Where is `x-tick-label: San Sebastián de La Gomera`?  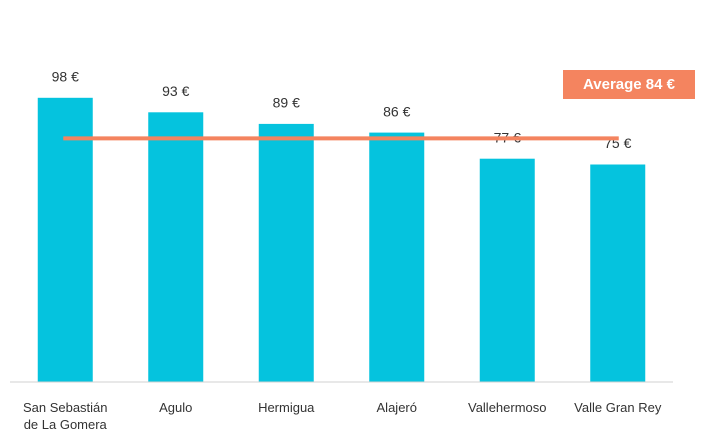
x-tick-label: San Sebastián de La Gomera is located at coordinates (65, 416).